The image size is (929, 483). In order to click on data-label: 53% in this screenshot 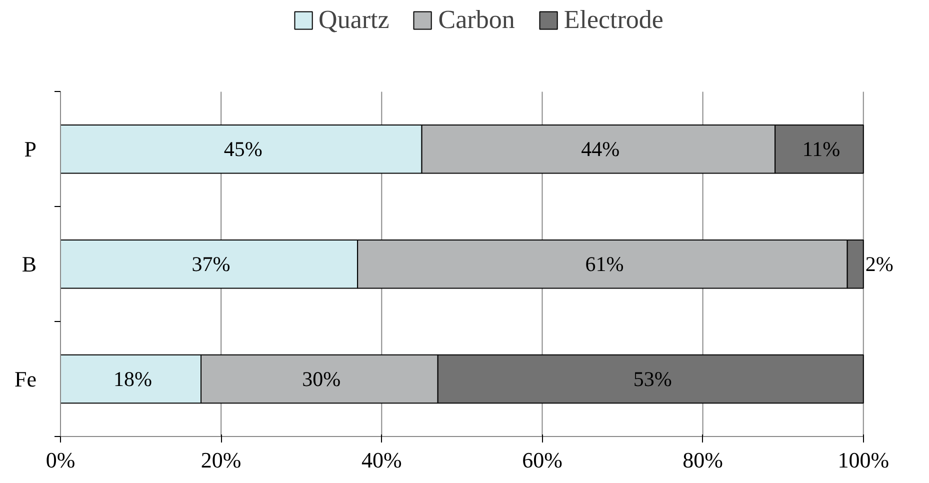, I will do `click(652, 379)`.